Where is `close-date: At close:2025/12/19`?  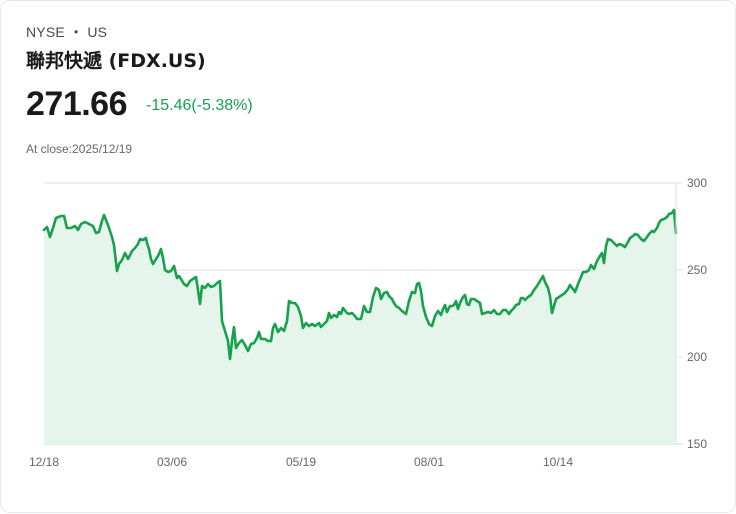
close-date: At close:2025/12/19 is located at coordinates (79, 149).